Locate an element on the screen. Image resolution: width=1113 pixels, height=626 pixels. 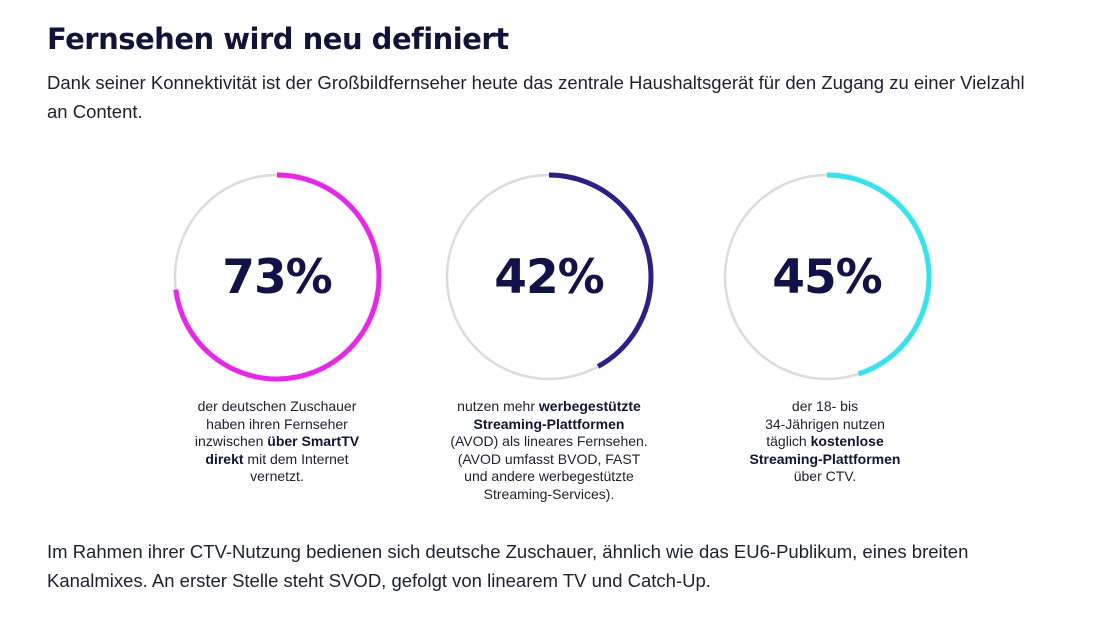
stat-ring-smarttv: 73% is located at coordinates (277, 277).